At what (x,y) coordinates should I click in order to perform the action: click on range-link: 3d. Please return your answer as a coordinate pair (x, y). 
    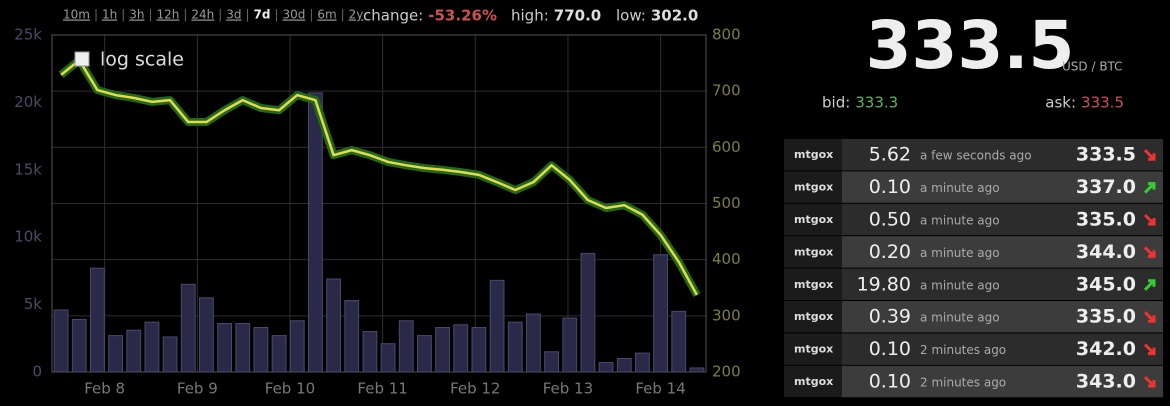
    Looking at the image, I should click on (233, 15).